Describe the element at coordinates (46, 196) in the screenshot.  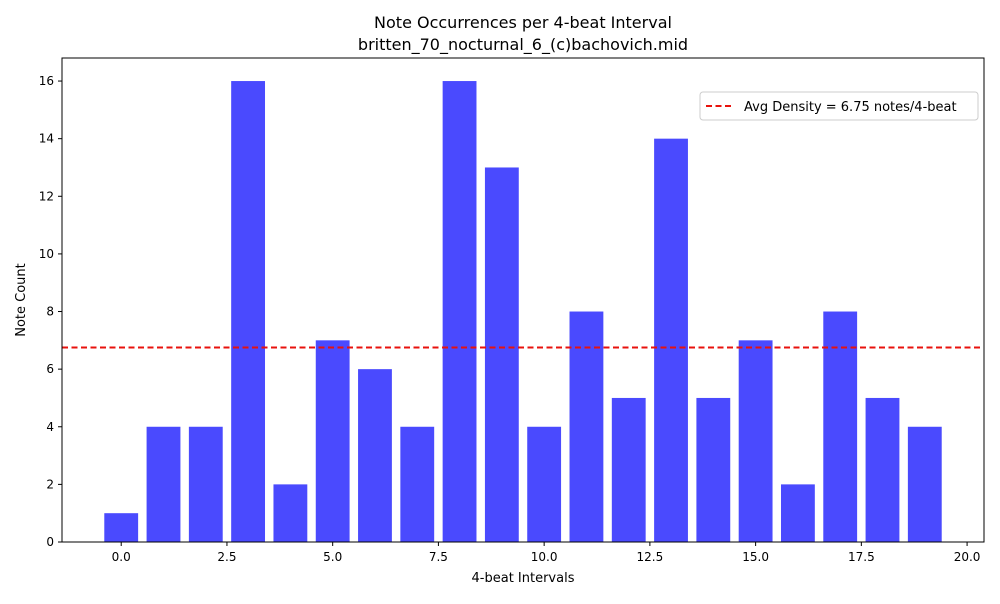
I see `y-tick-label: 12` at that location.